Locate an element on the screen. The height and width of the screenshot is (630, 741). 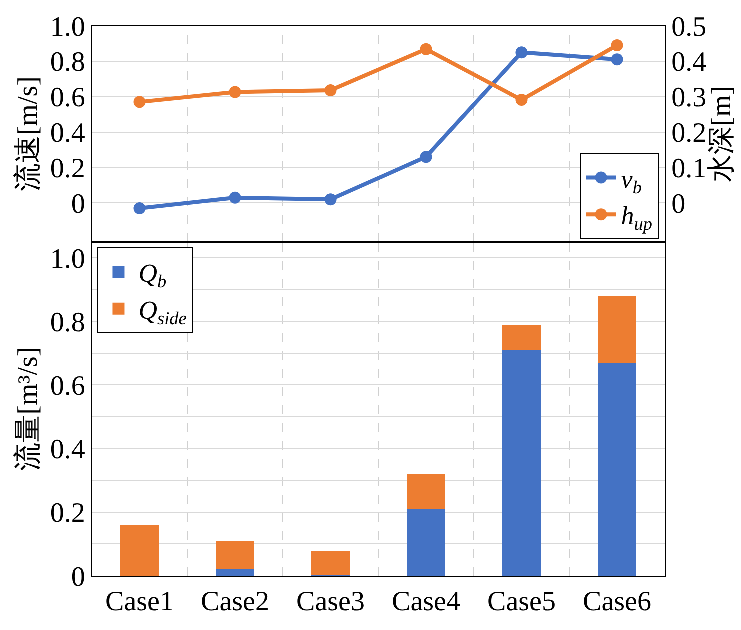
y-axis-title: 流速[m/s] is located at coordinates (28, 134).